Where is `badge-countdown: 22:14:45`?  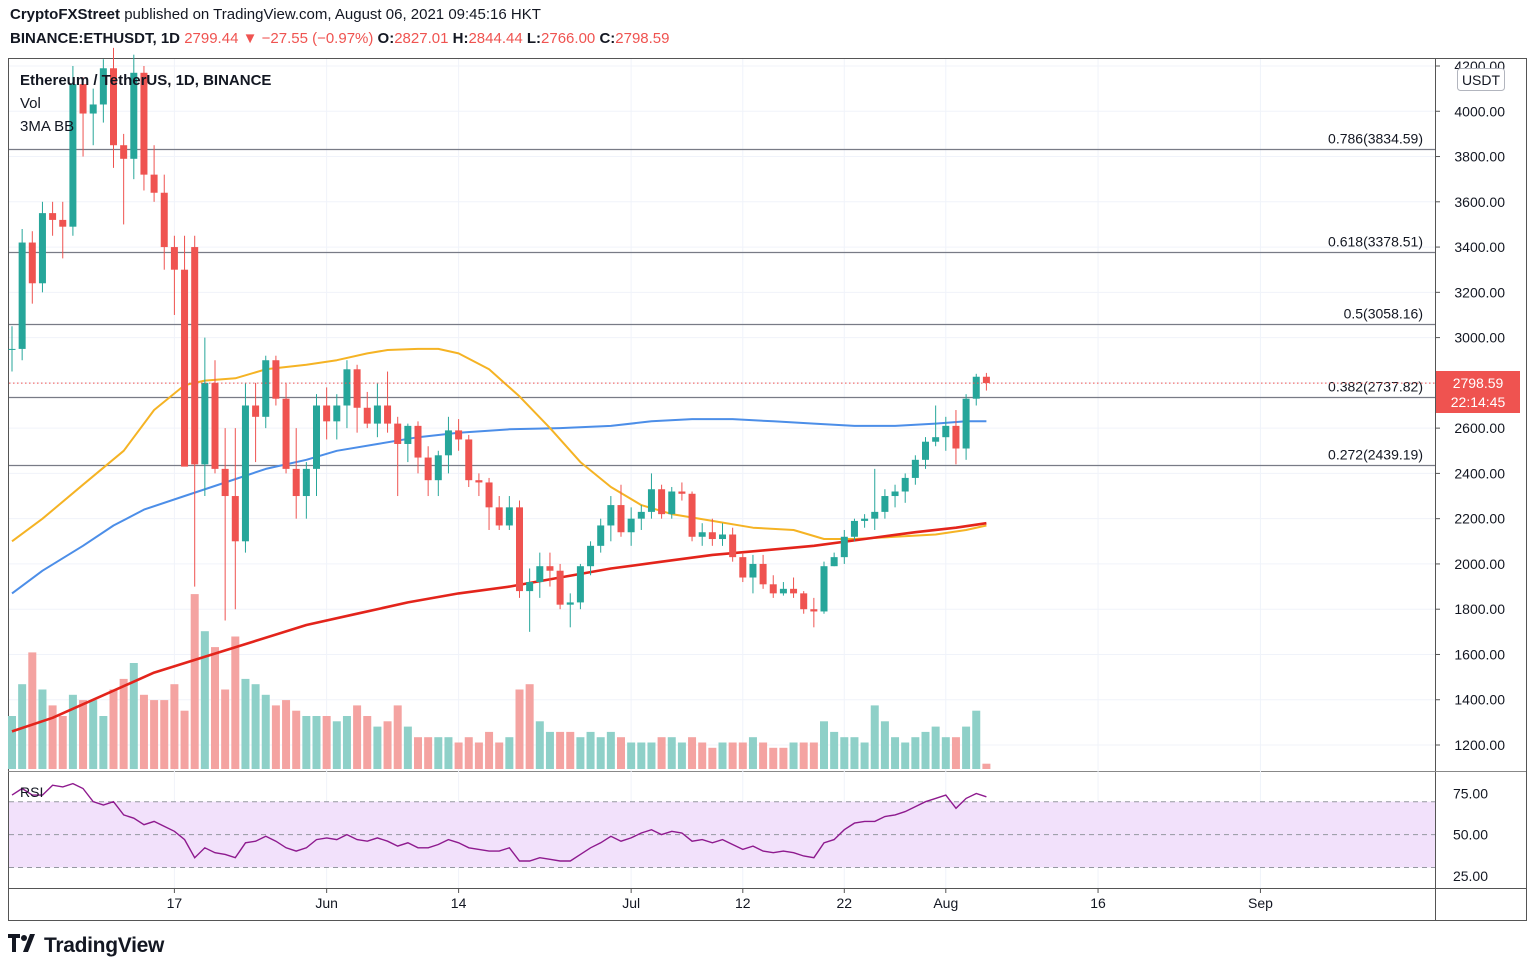
badge-countdown: 22:14:45 is located at coordinates (1478, 402).